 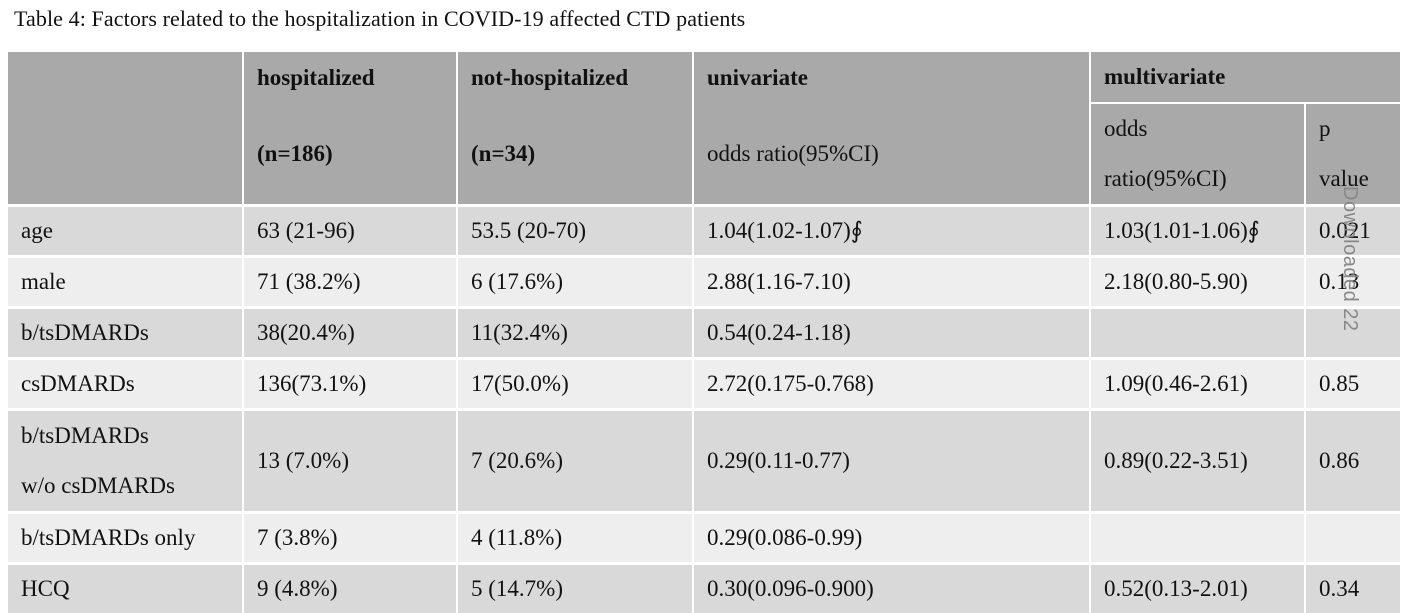 I want to click on hospitalized-cell: 38(20.4%), so click(x=351, y=331).